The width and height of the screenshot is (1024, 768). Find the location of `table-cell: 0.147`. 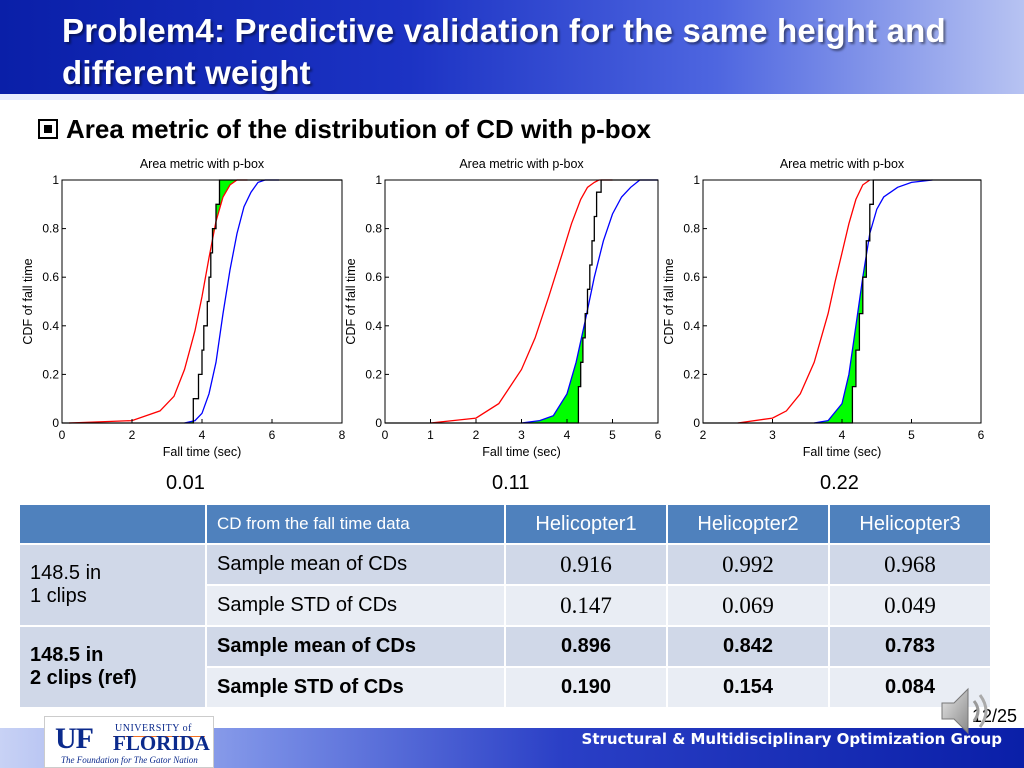

table-cell: 0.147 is located at coordinates (586, 605).